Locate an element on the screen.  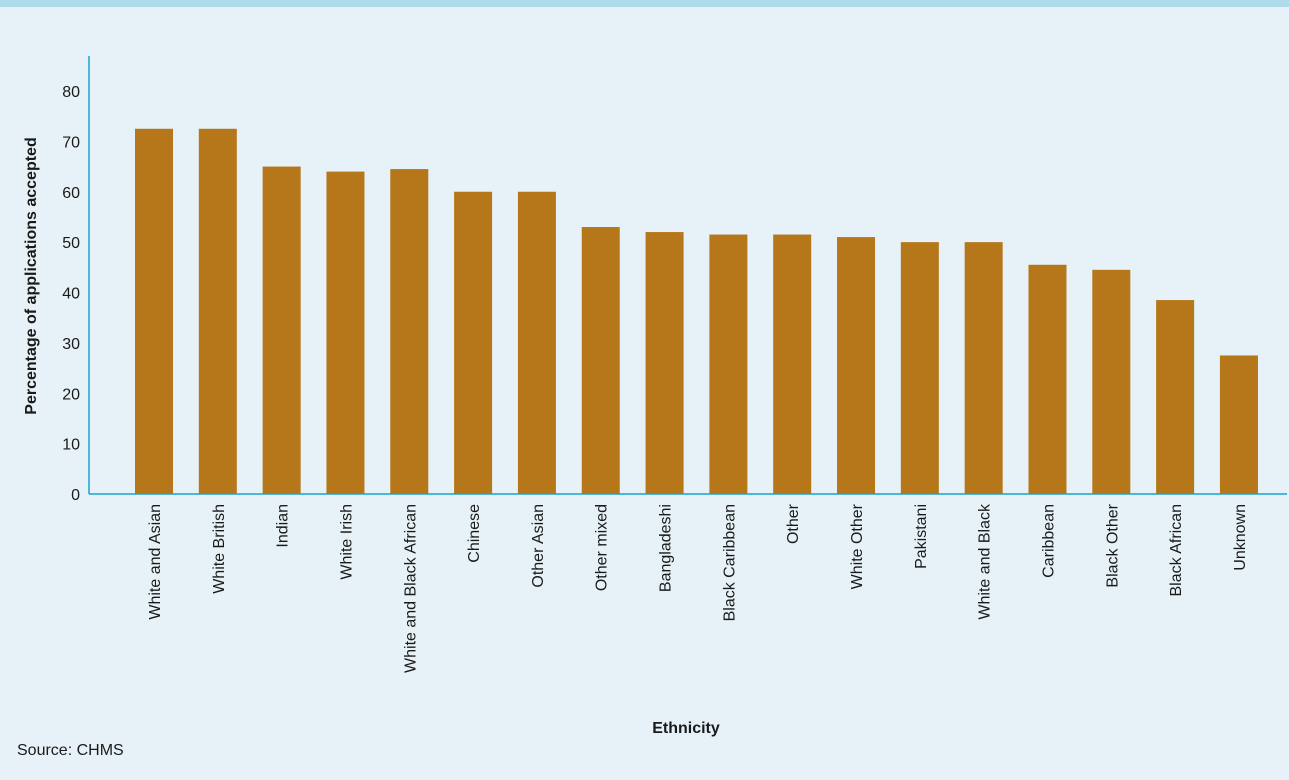
x-category-label: White Irish is located at coordinates (346, 542).